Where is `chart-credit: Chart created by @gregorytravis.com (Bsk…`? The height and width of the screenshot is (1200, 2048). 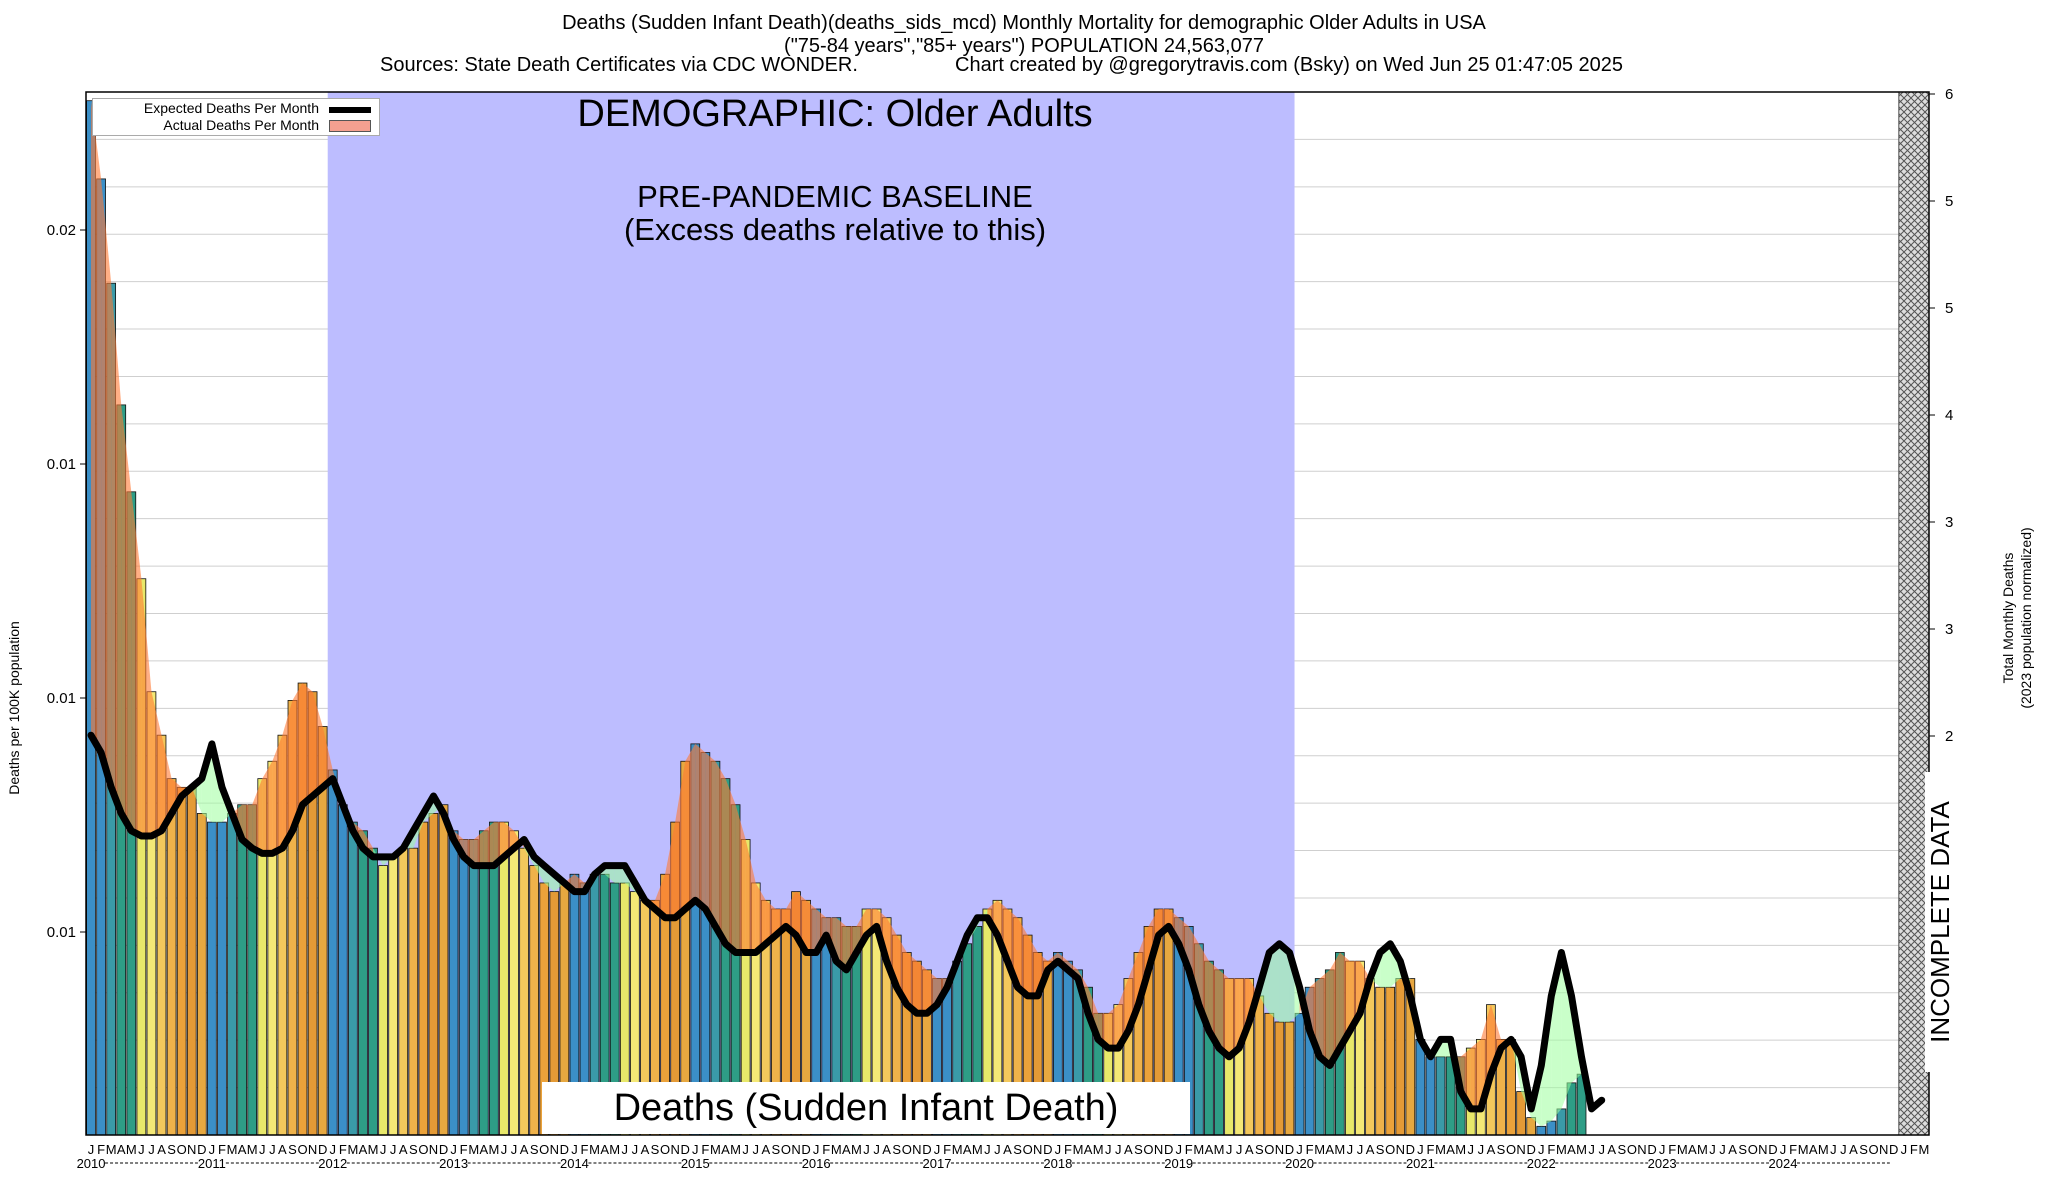
chart-credit: Chart created by @gregorytravis.com (Bsk… is located at coordinates (1289, 65).